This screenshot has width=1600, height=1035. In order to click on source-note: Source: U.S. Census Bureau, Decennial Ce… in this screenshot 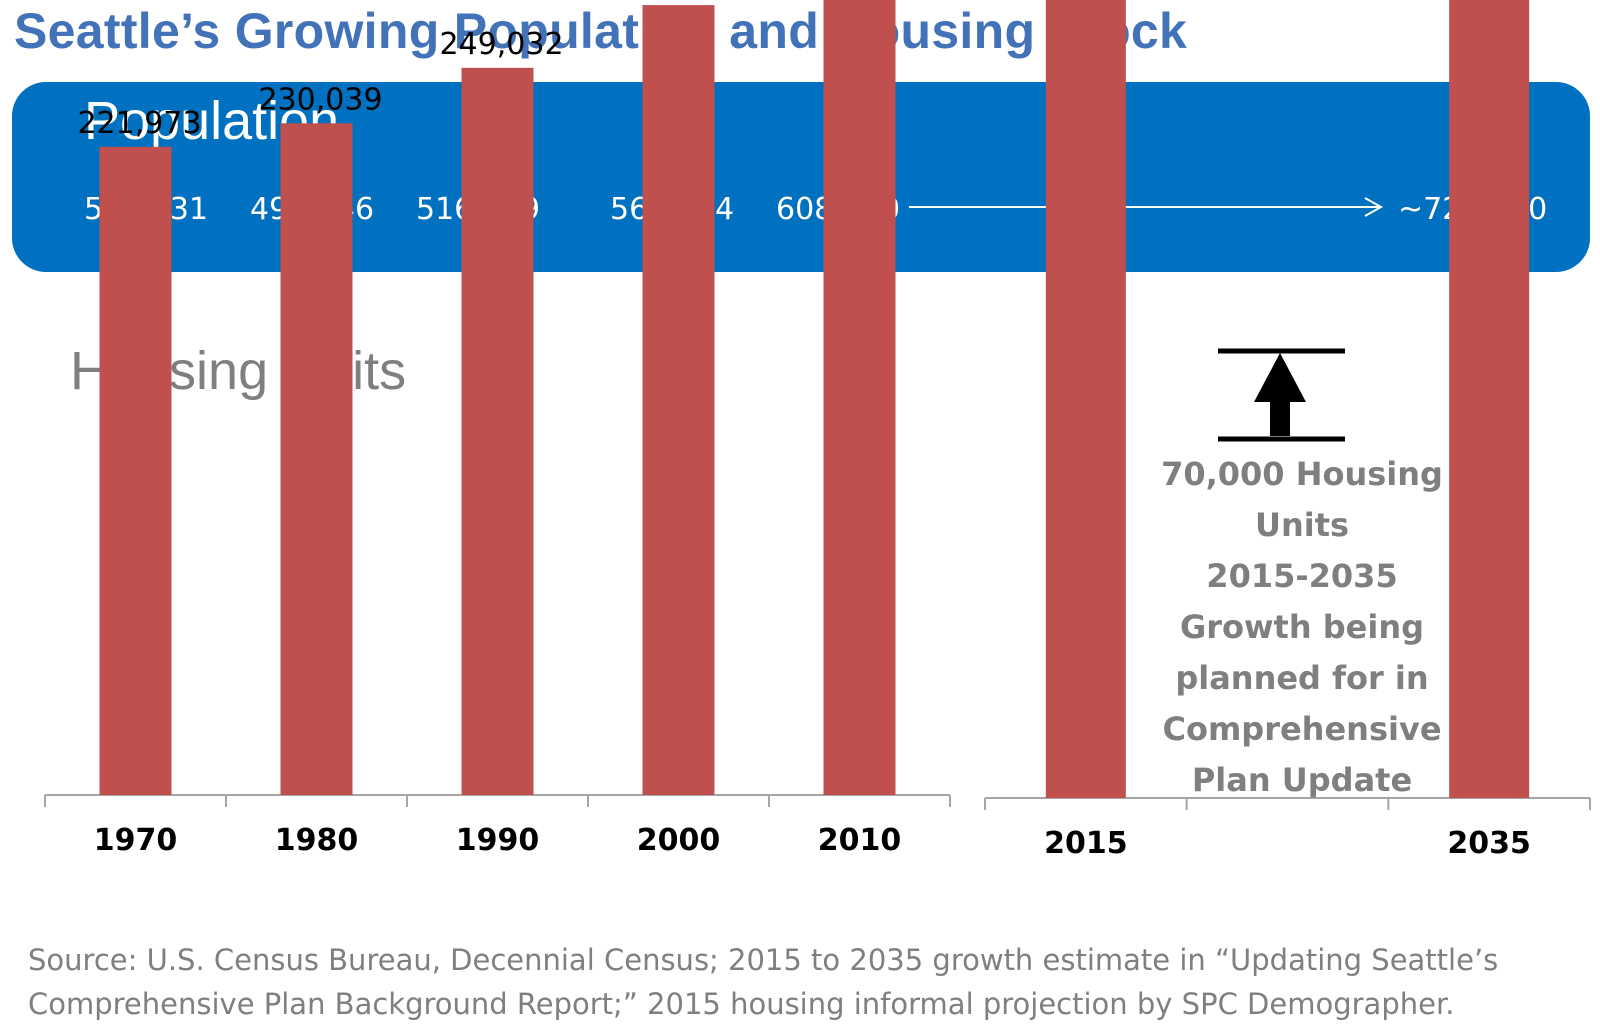, I will do `click(808, 982)`.